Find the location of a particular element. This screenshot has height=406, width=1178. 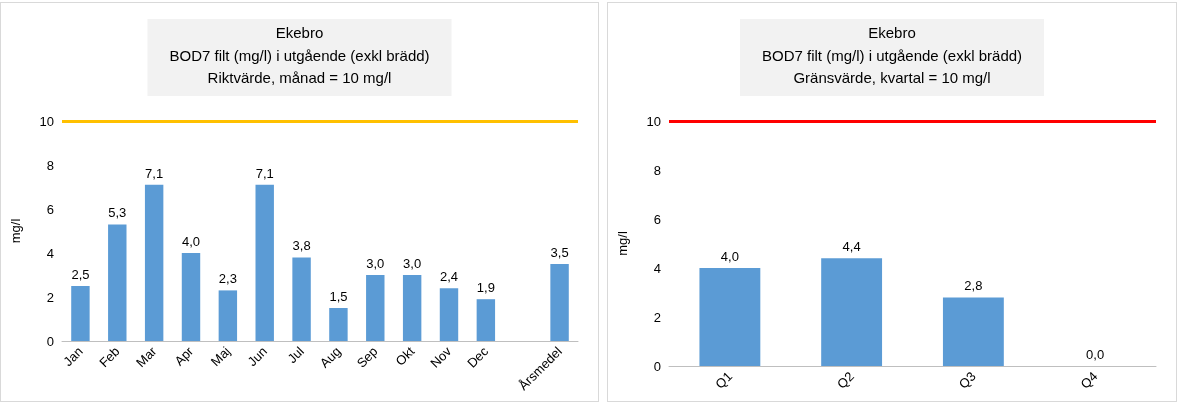

data-label: 2,3 is located at coordinates (227, 279).